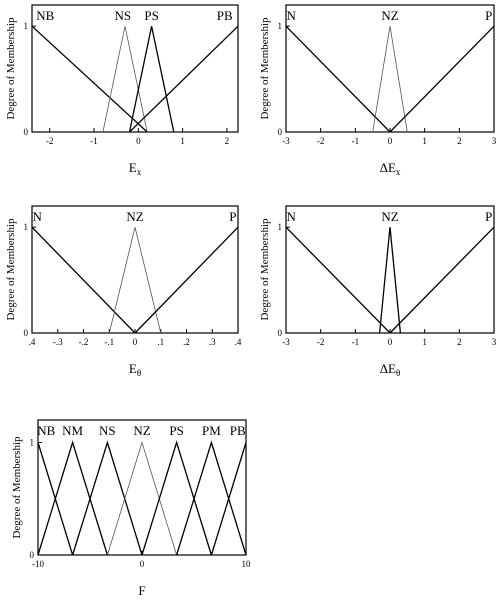  I want to click on x-axis-label: Ex, so click(135, 168).